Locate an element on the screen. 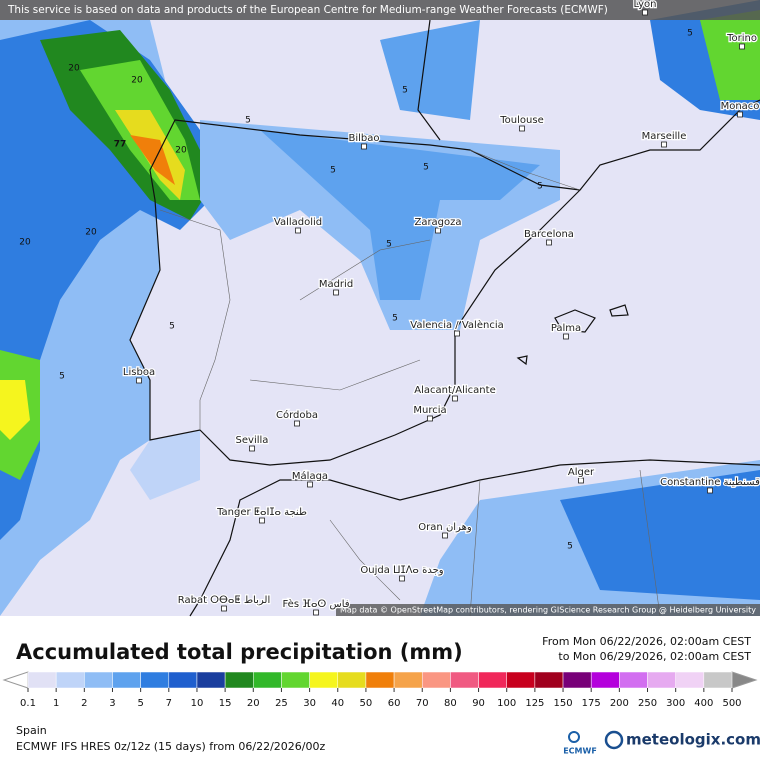 This screenshot has width=760, height=764. colorbar-label: 40 is located at coordinates (337, 703).